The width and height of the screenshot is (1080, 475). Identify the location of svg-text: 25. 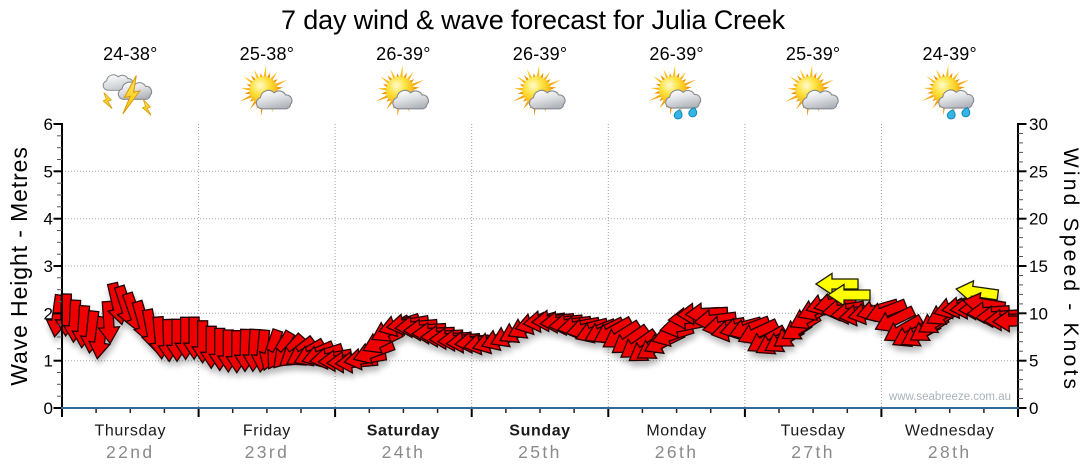
(1038, 171).